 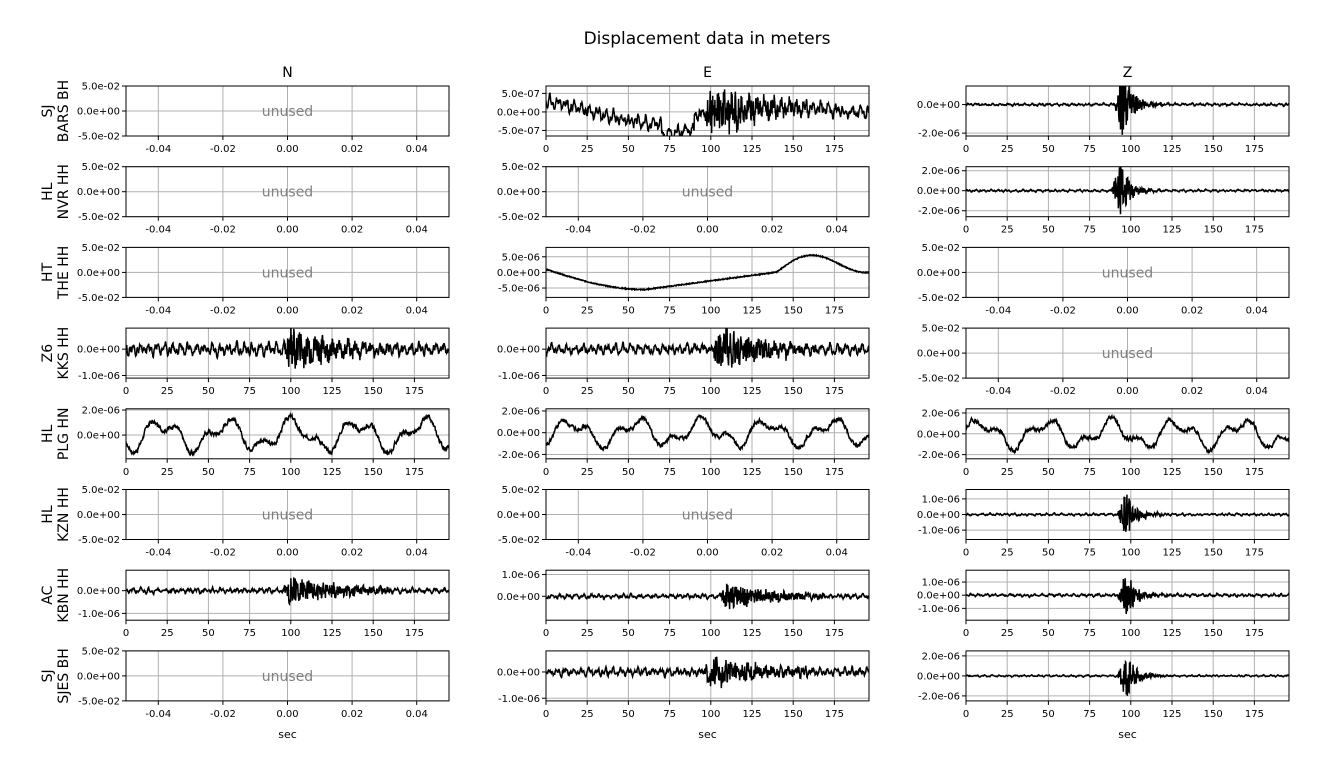 I want to click on y-tick-label: 2.0e-06, so click(x=941, y=171).